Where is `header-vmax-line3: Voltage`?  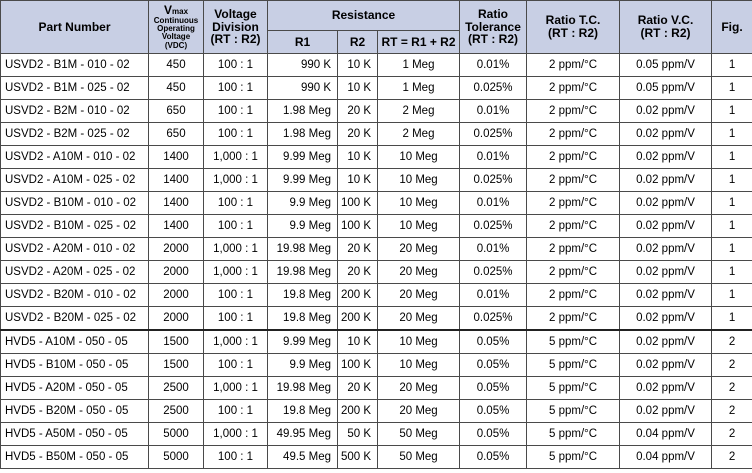
header-vmax-line3: Voltage is located at coordinates (176, 37).